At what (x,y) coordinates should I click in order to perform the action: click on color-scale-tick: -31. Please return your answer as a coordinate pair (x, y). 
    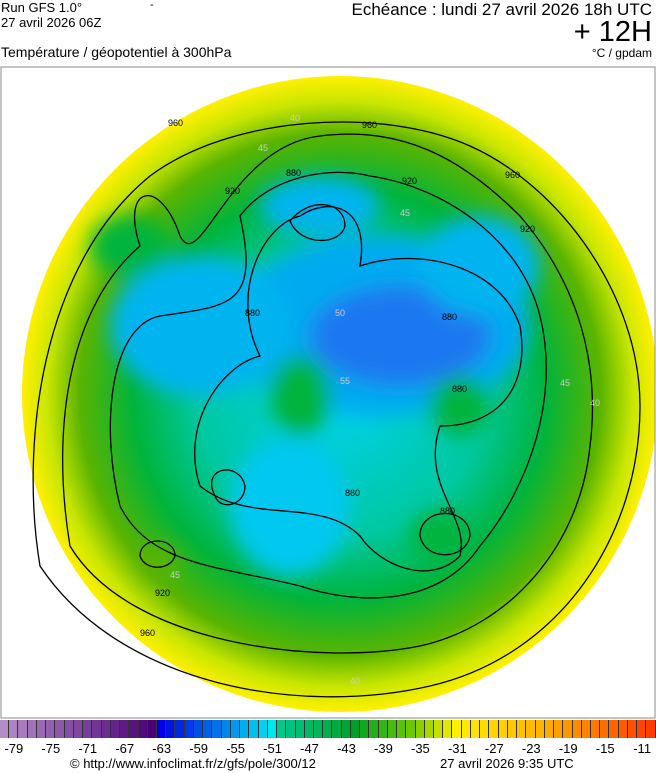
    Looking at the image, I should click on (457, 748).